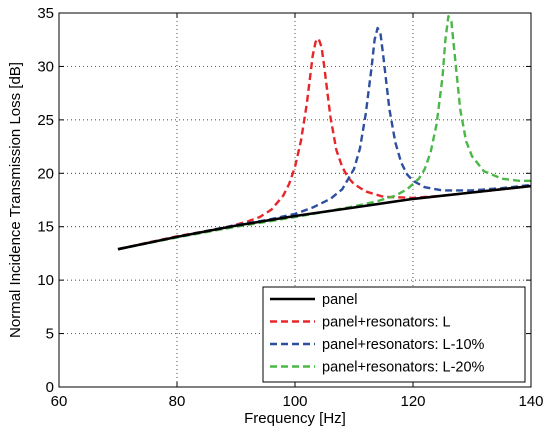 The height and width of the screenshot is (435, 546). Describe the element at coordinates (50, 387) in the screenshot. I see `y-tick-label: 0` at that location.